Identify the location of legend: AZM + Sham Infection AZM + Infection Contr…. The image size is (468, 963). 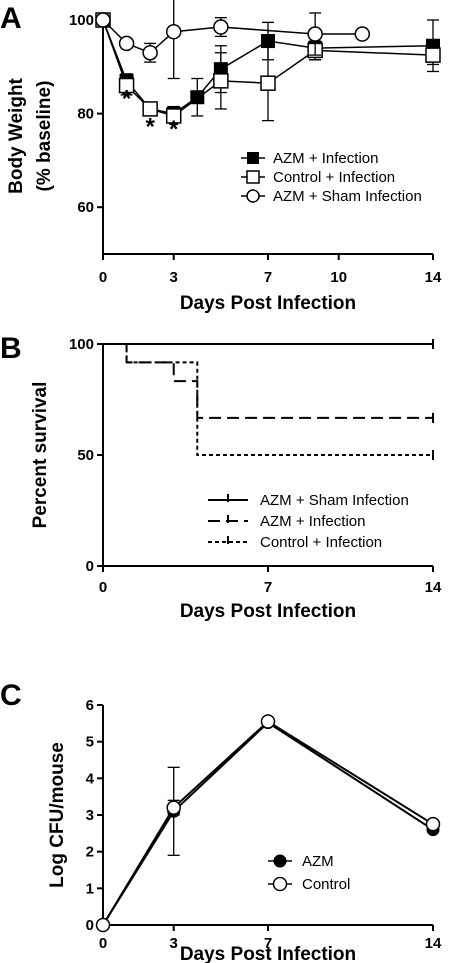
(308, 521).